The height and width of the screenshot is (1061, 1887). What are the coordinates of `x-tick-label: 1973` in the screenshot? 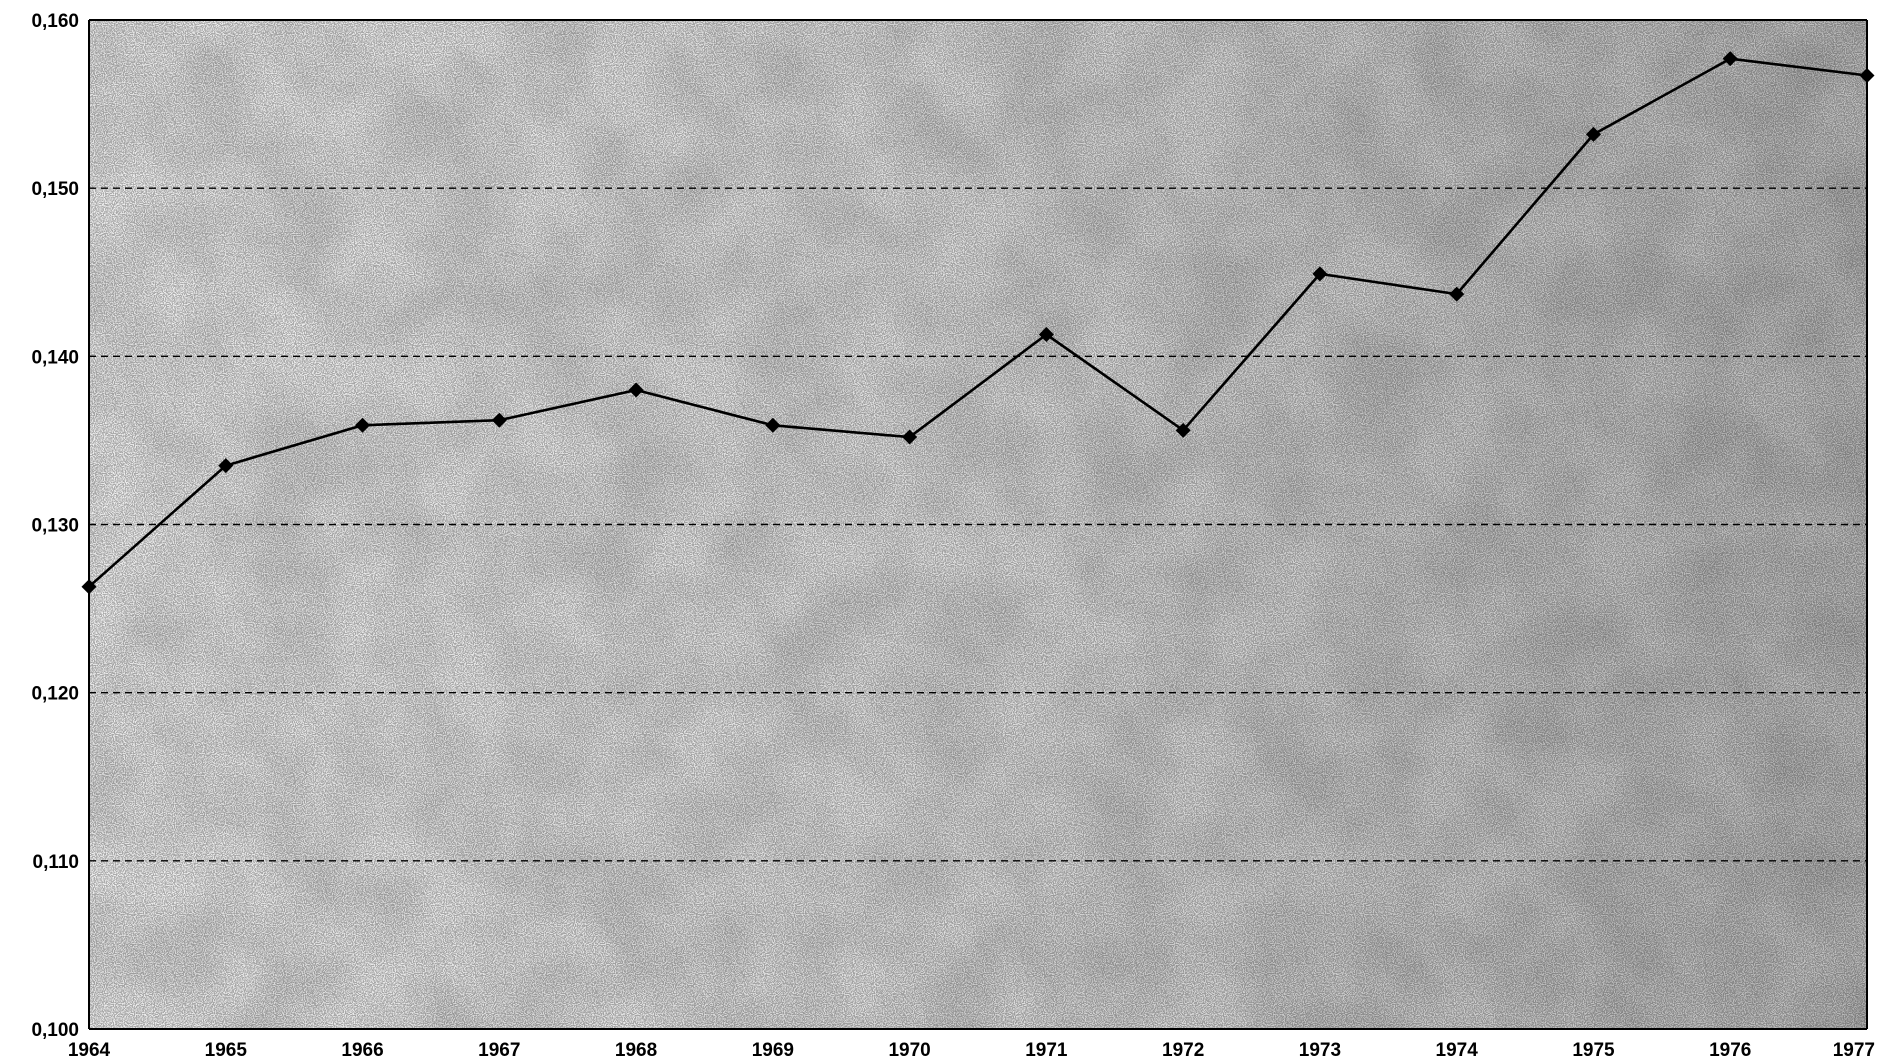 It's located at (1320, 1050).